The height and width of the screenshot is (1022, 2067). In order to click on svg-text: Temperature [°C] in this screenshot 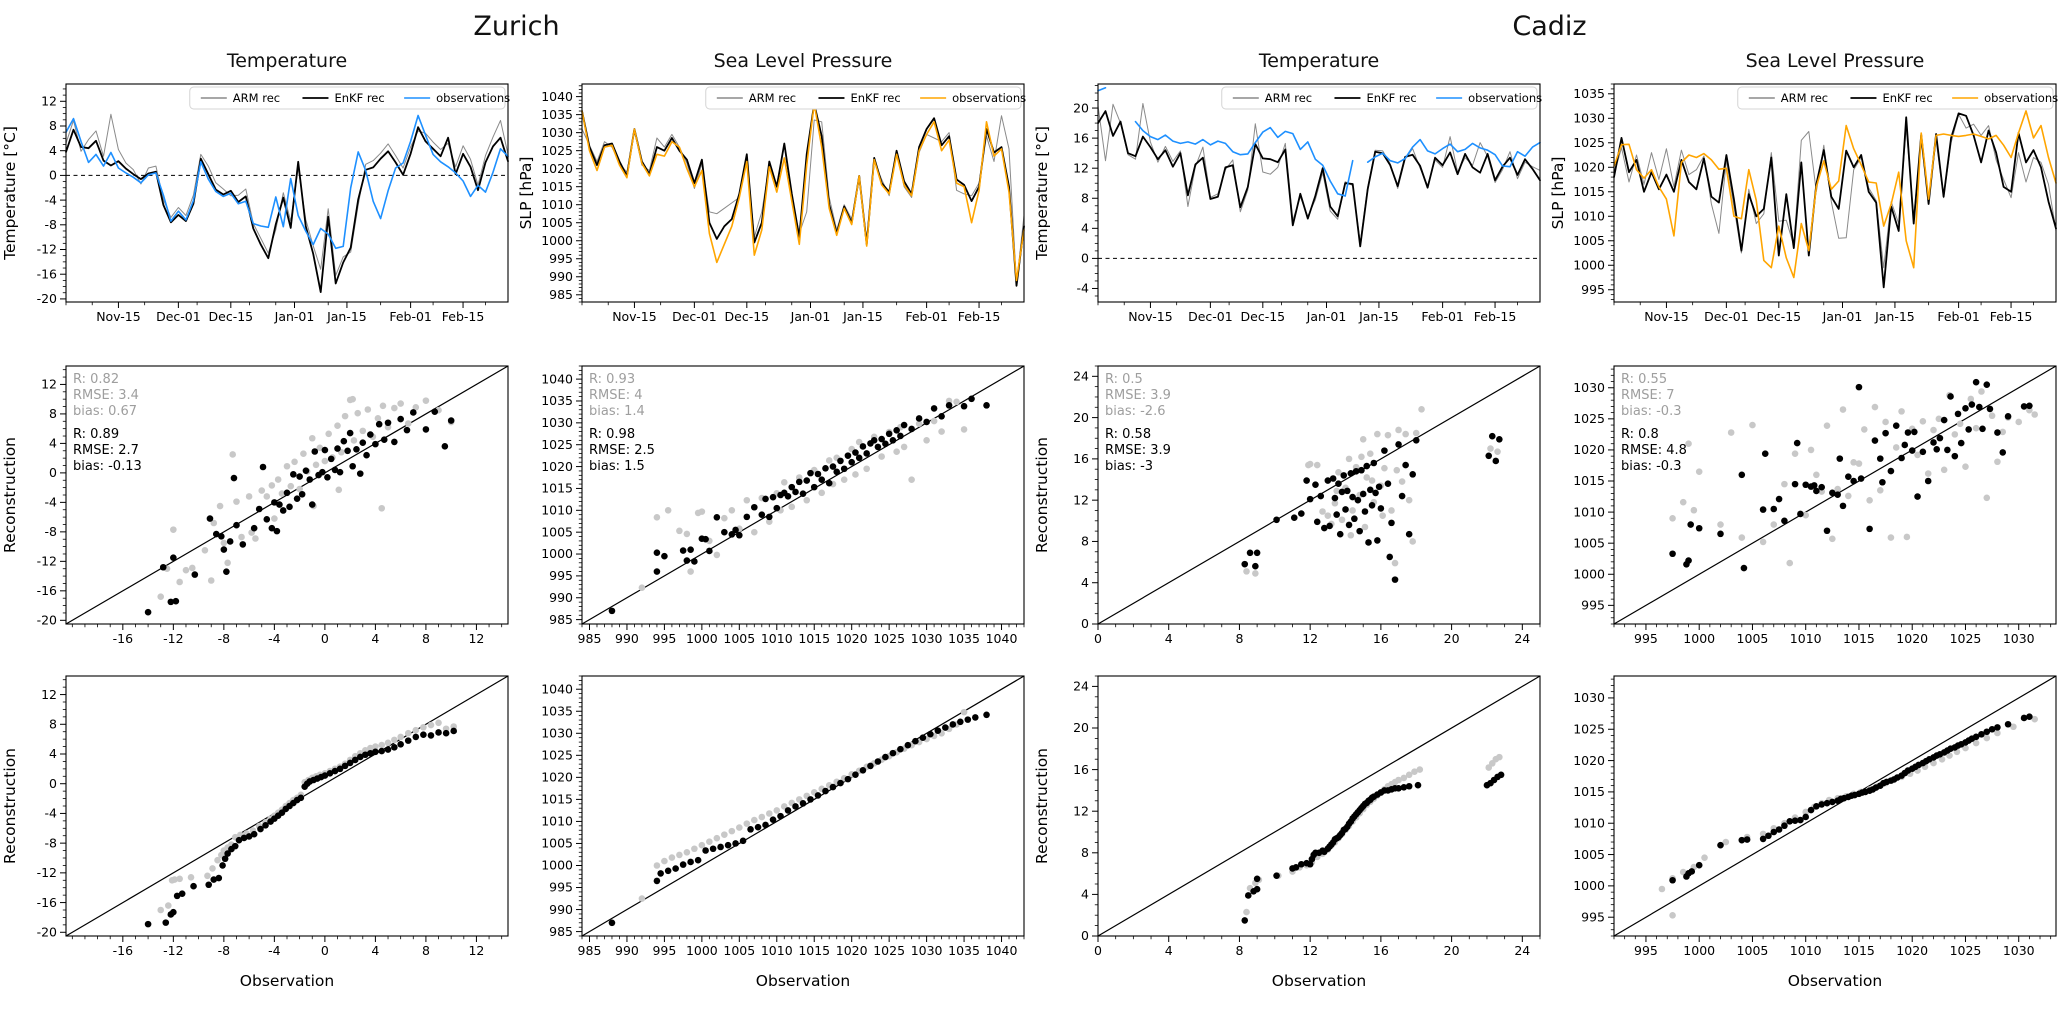, I will do `click(1042, 193)`.